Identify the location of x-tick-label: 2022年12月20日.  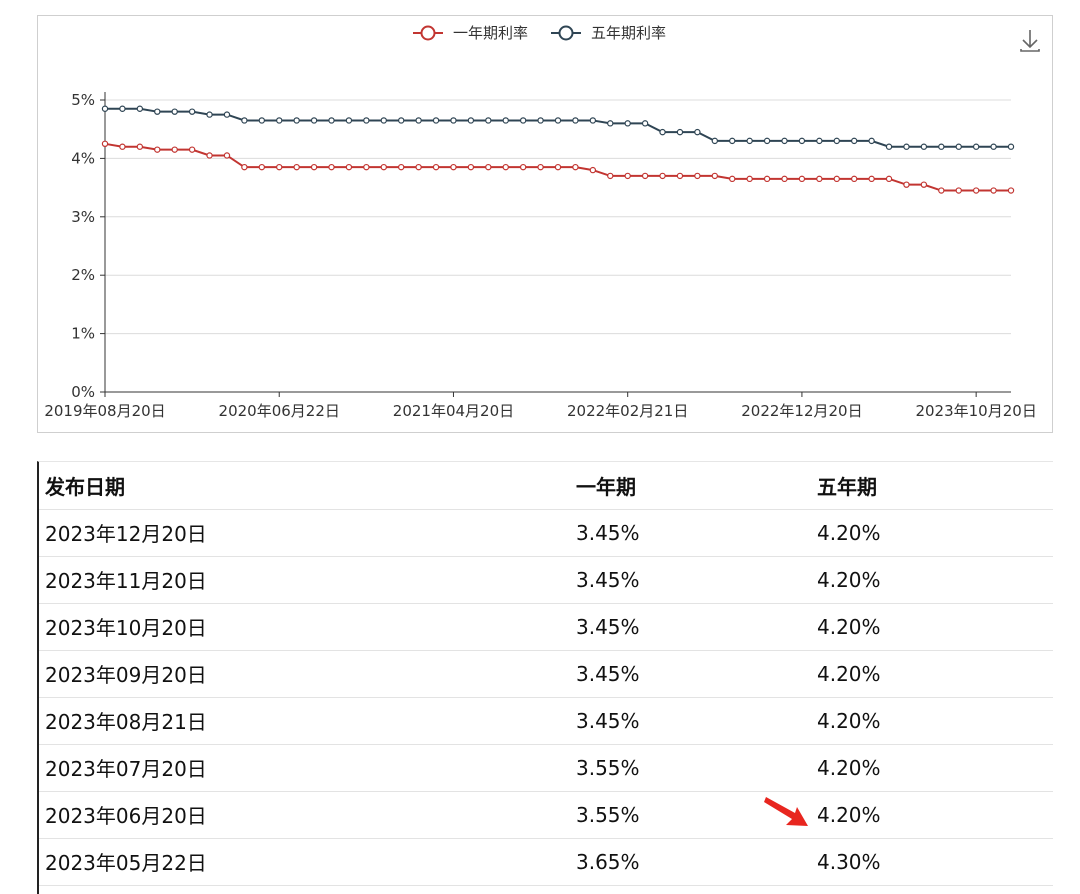
(801, 411).